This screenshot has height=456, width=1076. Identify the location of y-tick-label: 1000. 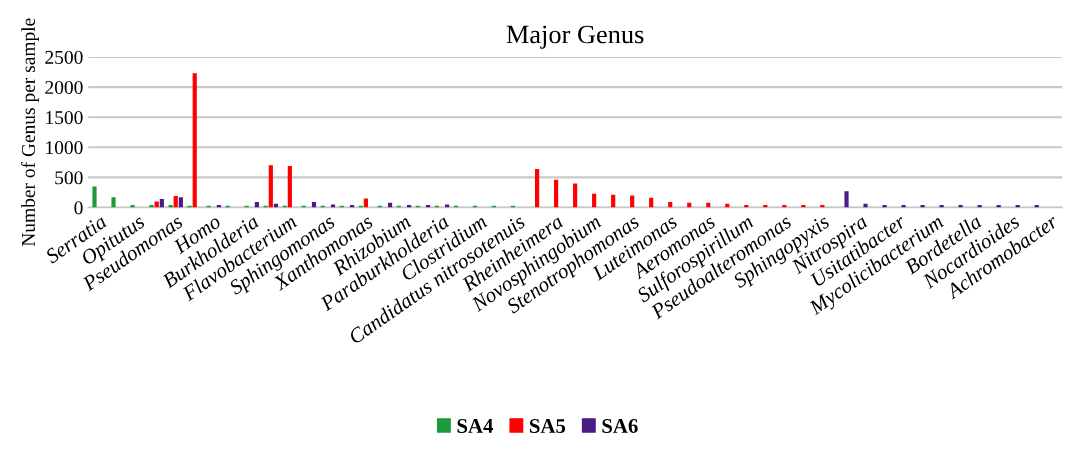
(64, 148).